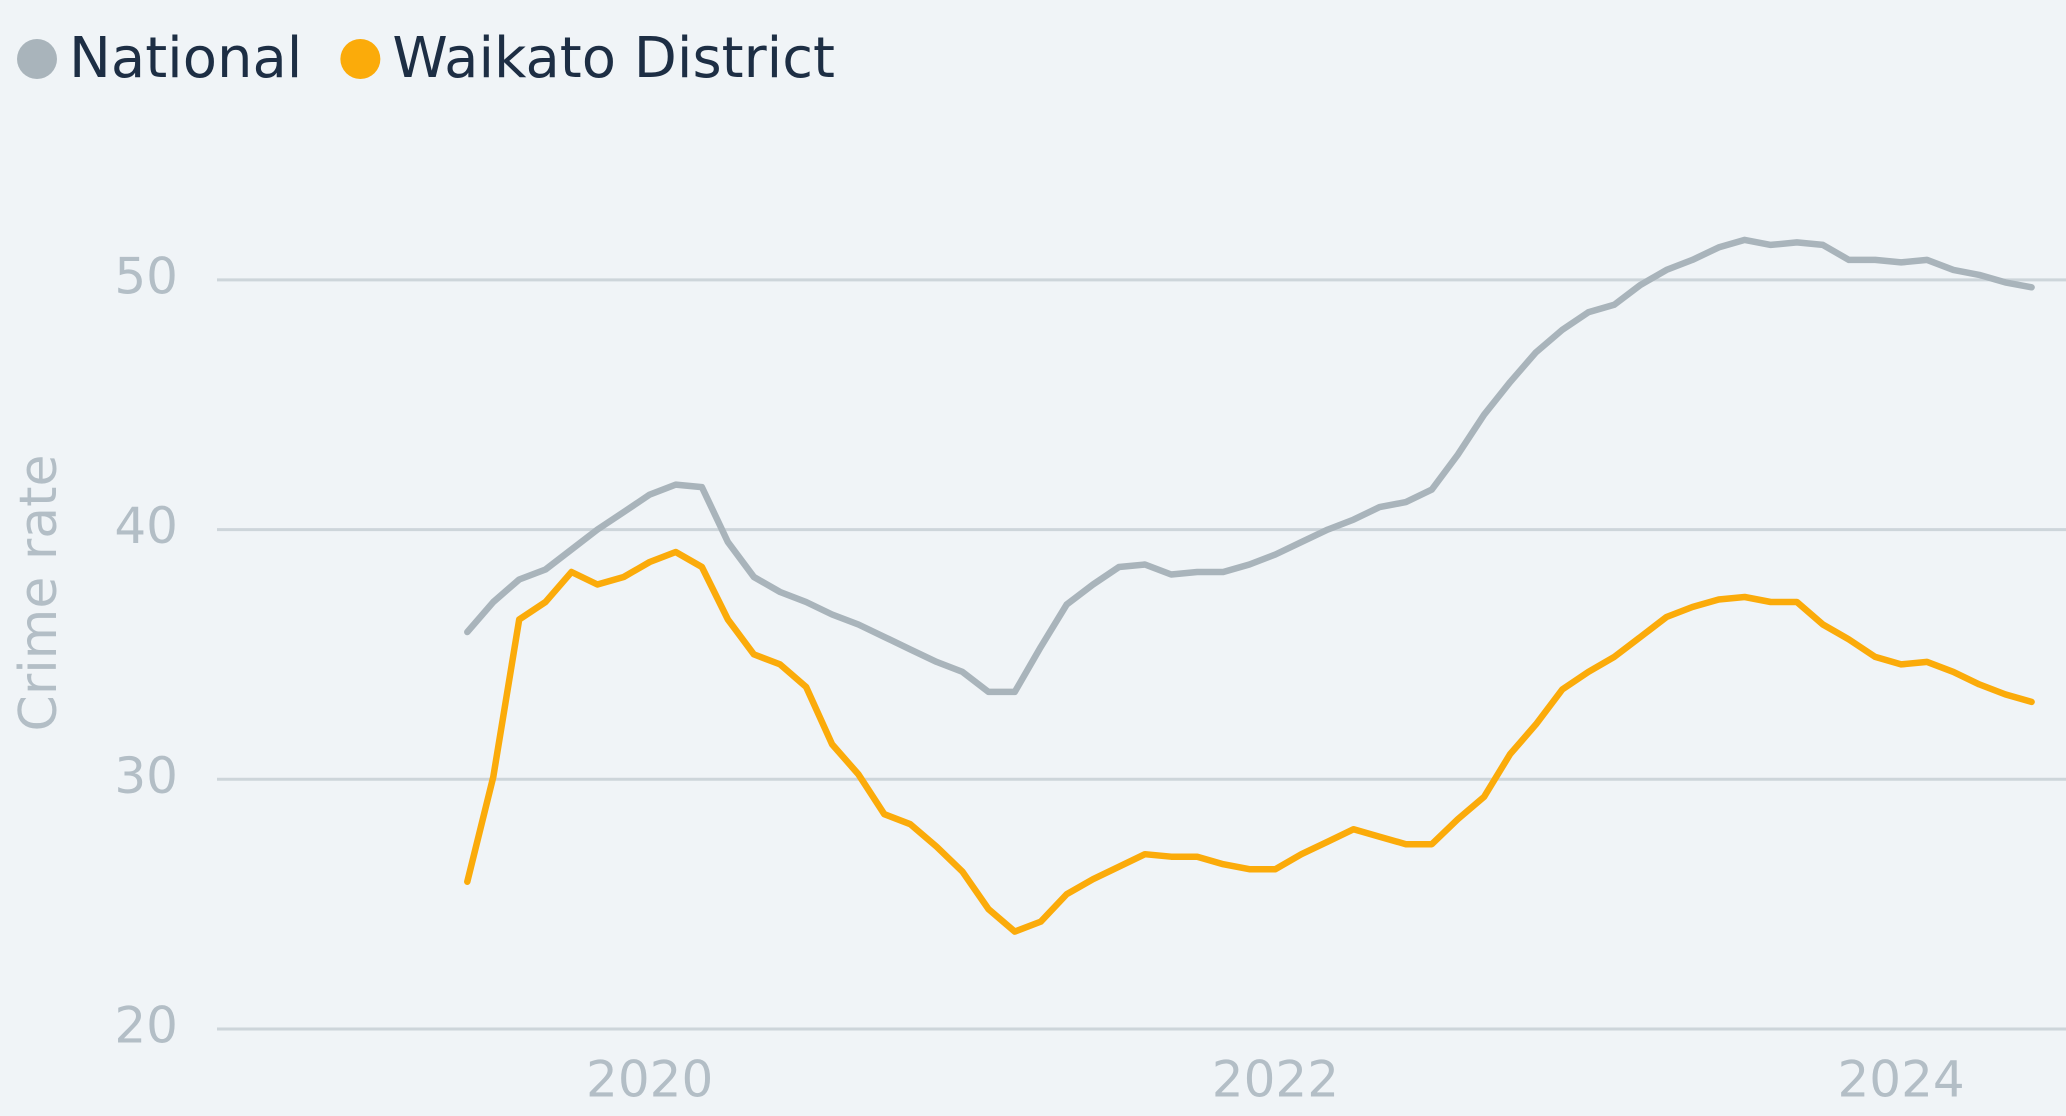 The width and height of the screenshot is (2066, 1116). Describe the element at coordinates (146, 526) in the screenshot. I see `y-tick-label: 40` at that location.